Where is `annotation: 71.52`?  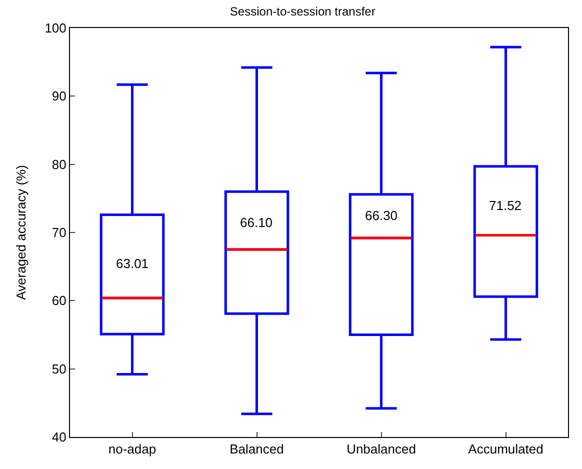 annotation: 71.52 is located at coordinates (505, 205).